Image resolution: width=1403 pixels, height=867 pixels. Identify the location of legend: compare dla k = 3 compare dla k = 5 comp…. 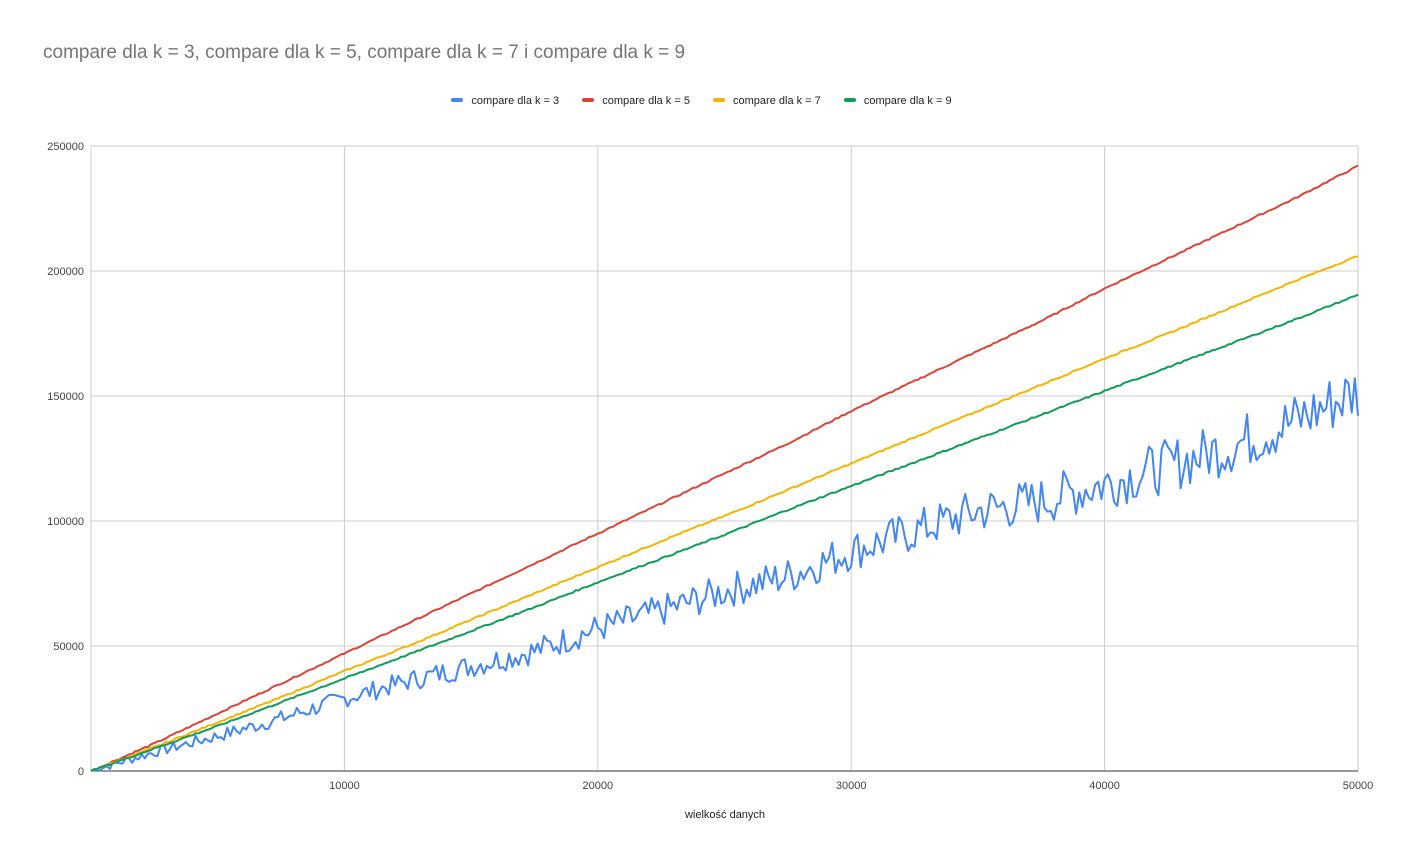
(701, 101).